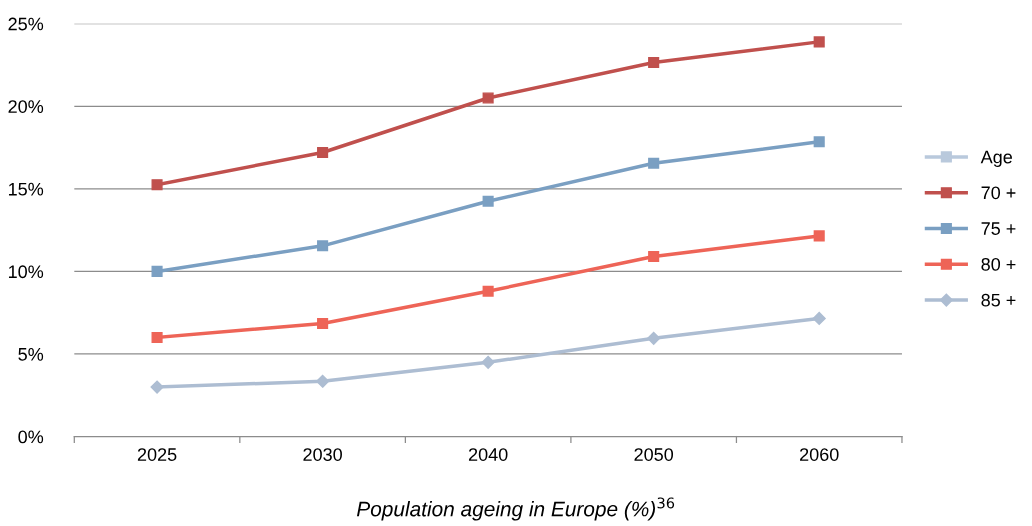 The image size is (1032, 526). Describe the element at coordinates (998, 228) in the screenshot. I see `legend-label: 75 +` at that location.